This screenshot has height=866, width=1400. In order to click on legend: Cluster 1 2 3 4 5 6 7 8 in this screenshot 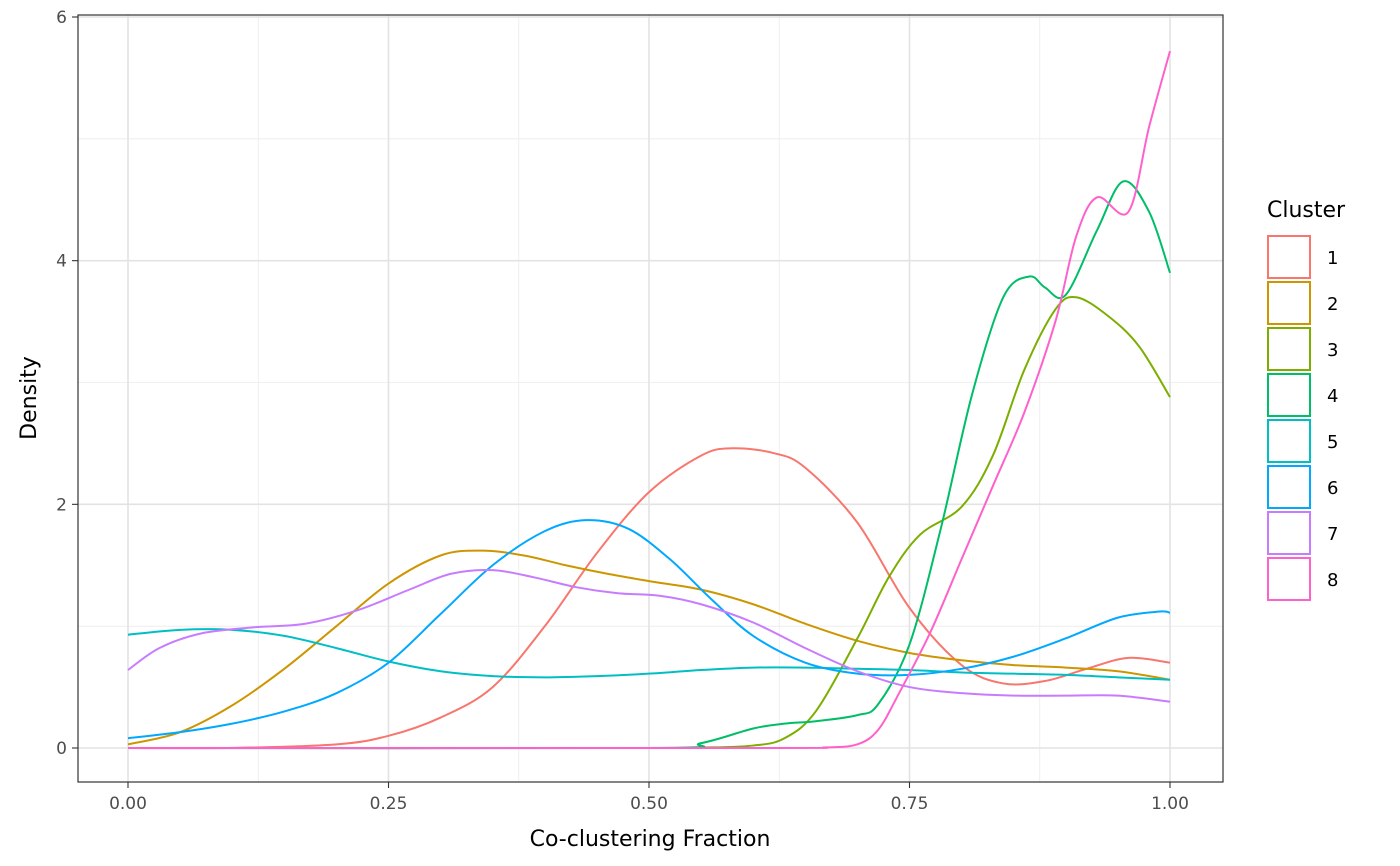, I will do `click(1306, 399)`.